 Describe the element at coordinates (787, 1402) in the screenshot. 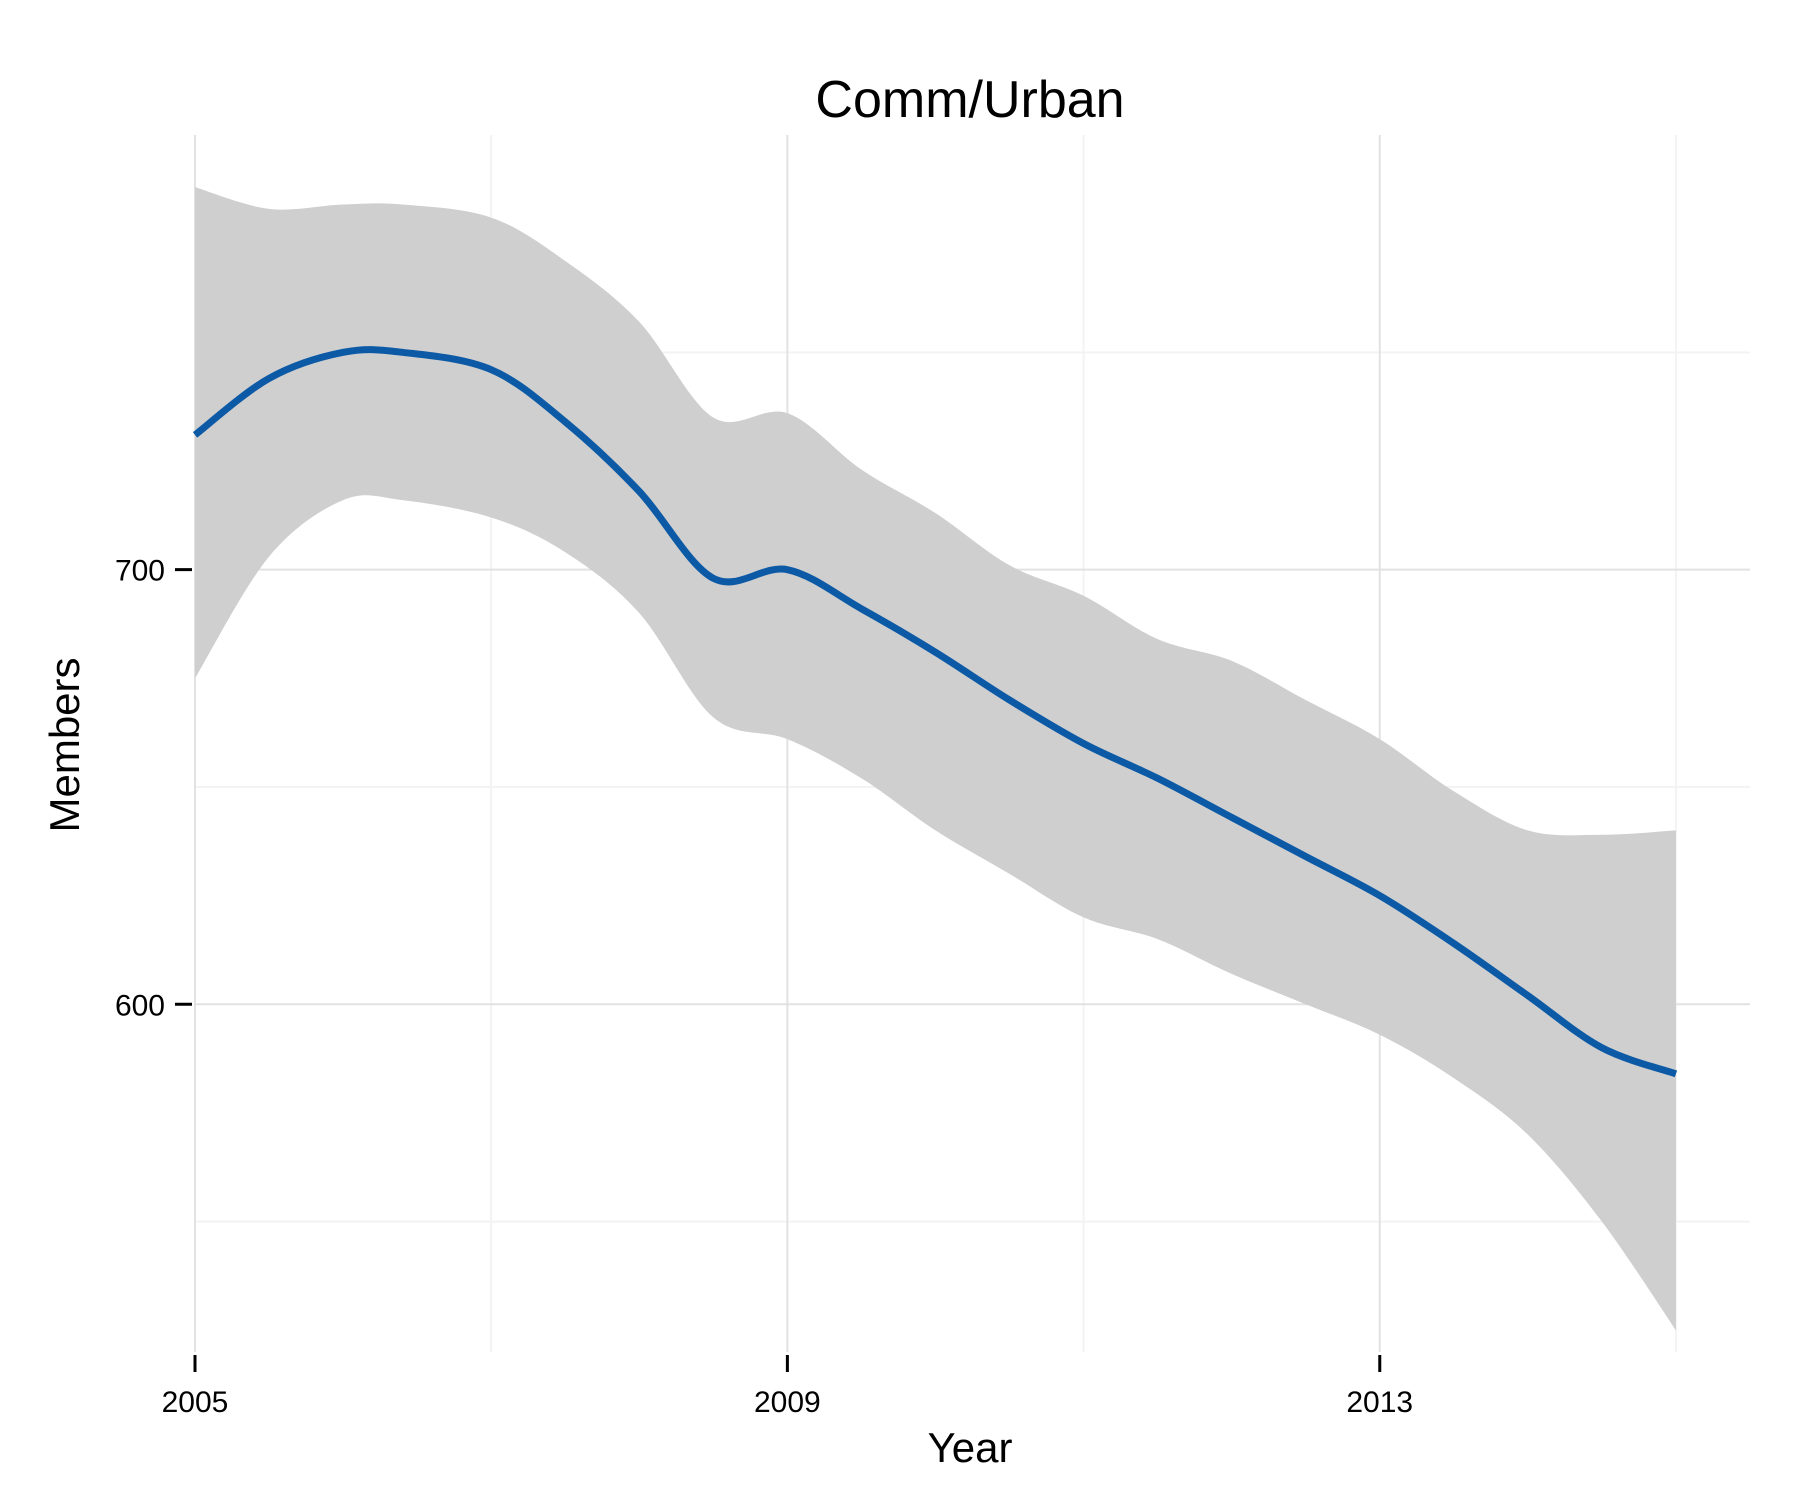

I see `x-tick-label: 2009` at that location.